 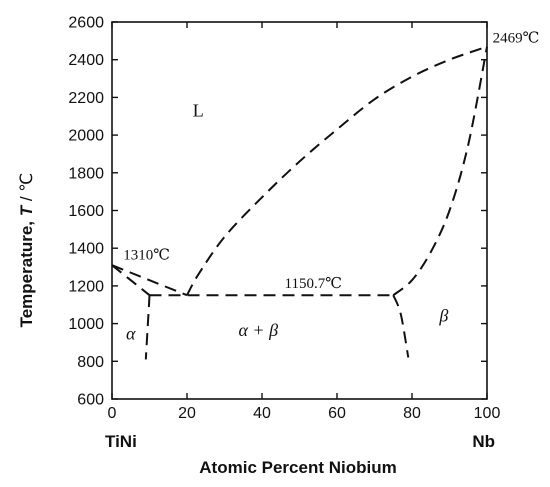 I want to click on y-tick-label: 2200, so click(x=86, y=98).